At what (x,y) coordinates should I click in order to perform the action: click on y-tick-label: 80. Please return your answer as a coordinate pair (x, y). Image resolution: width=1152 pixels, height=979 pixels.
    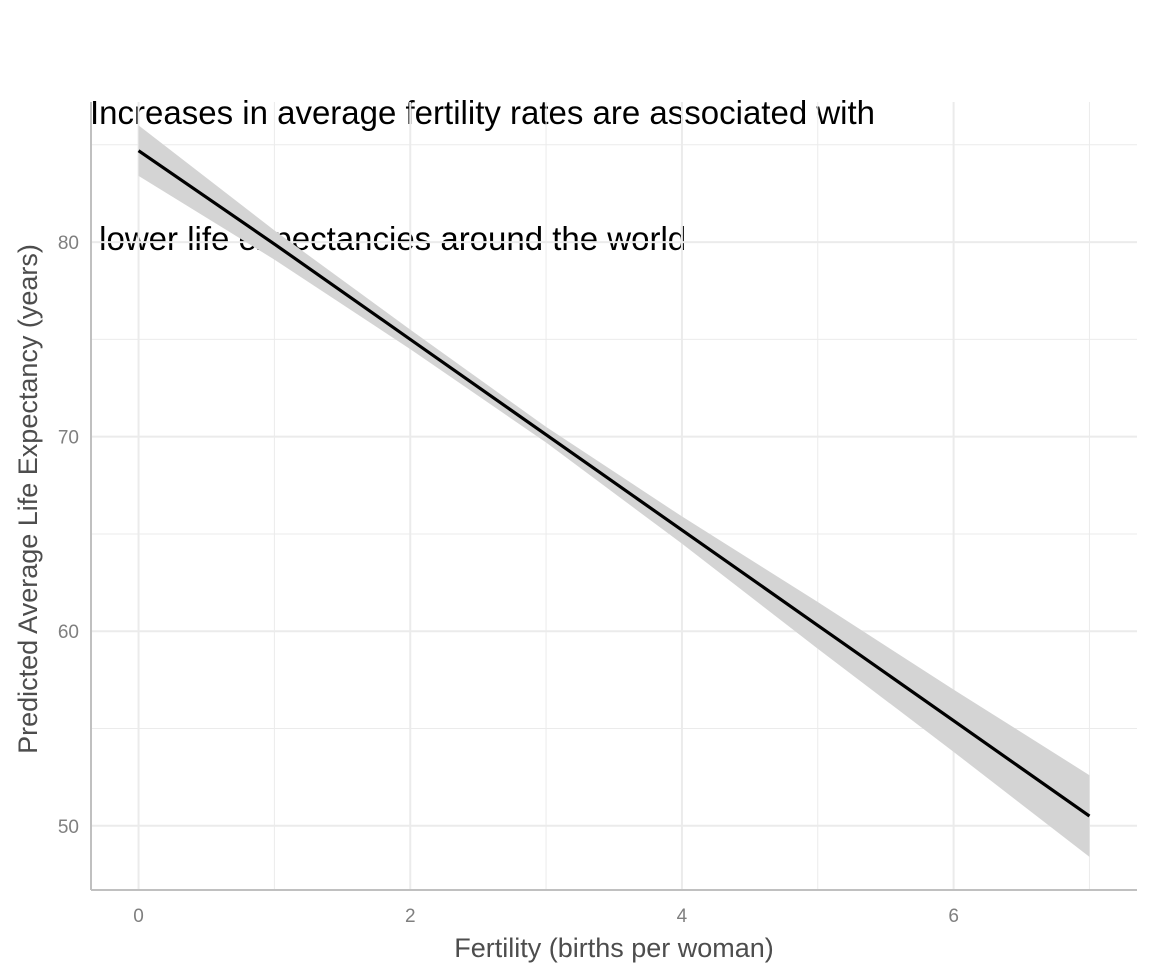
    Looking at the image, I should click on (68, 243).